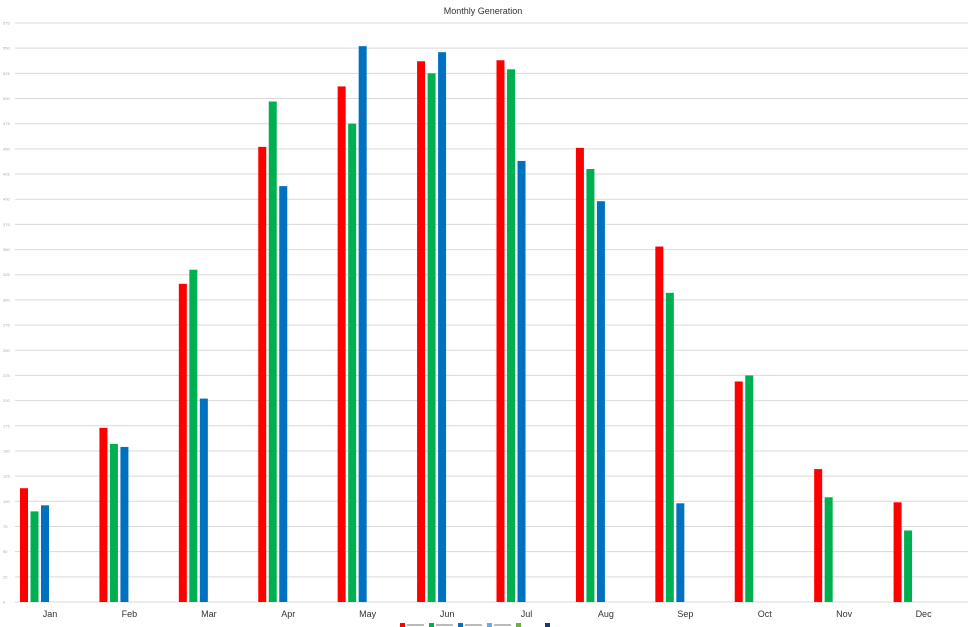 The image size is (970, 627). What do you see at coordinates (527, 614) in the screenshot?
I see `x-tick-label: Jul` at bounding box center [527, 614].